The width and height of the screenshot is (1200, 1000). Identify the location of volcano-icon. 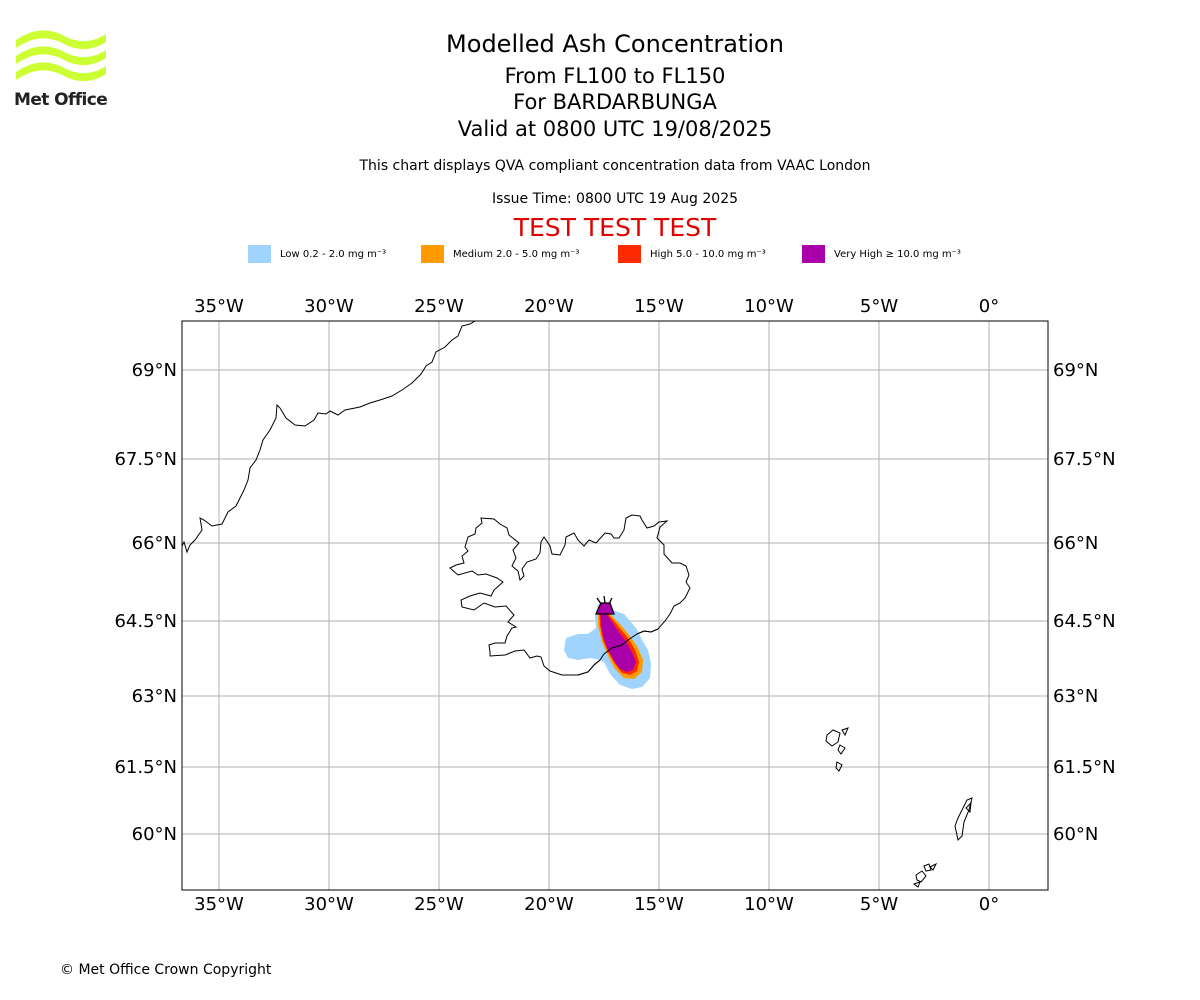
(604, 605).